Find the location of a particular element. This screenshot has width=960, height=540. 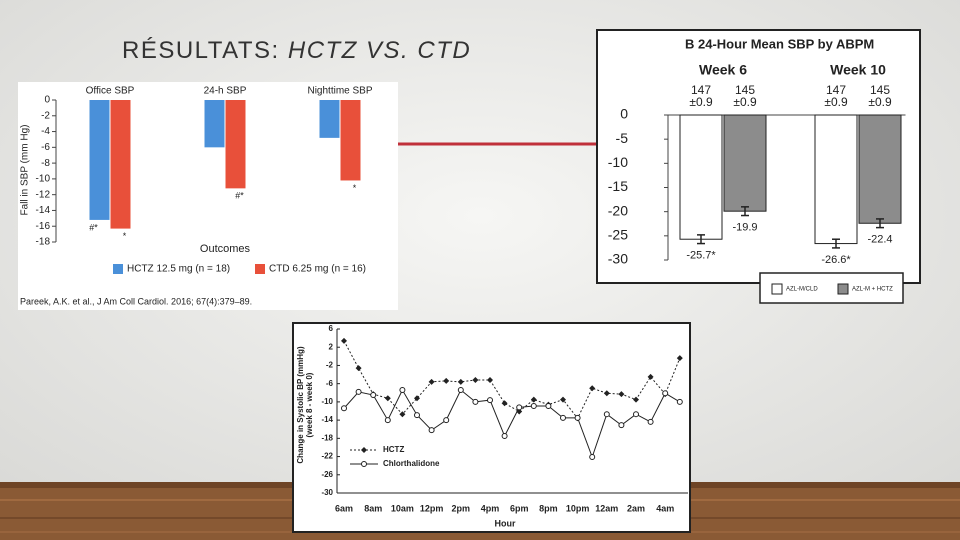

y-tick-label: 0 is located at coordinates (624, 114).